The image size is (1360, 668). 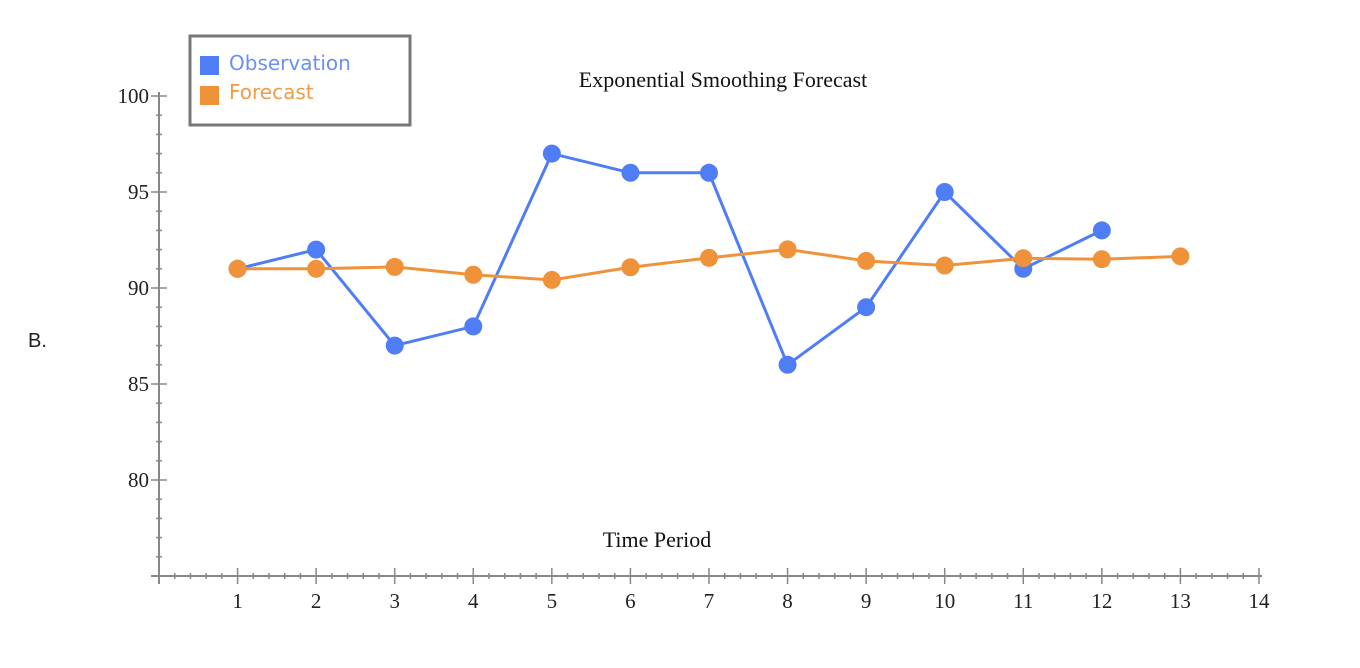 I want to click on question-label: B., so click(x=37, y=341).